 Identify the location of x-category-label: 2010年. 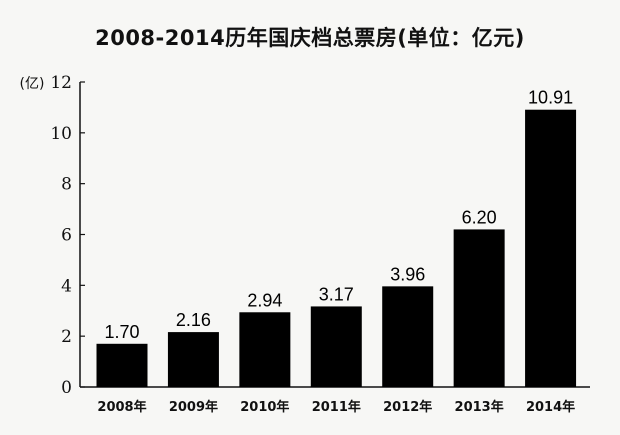
(264, 407).